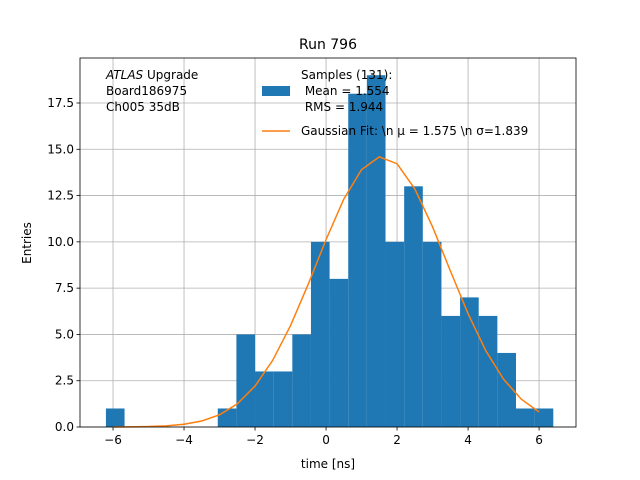 This screenshot has width=640, height=480. I want to click on y-tick-label: 12.5, so click(60, 196).